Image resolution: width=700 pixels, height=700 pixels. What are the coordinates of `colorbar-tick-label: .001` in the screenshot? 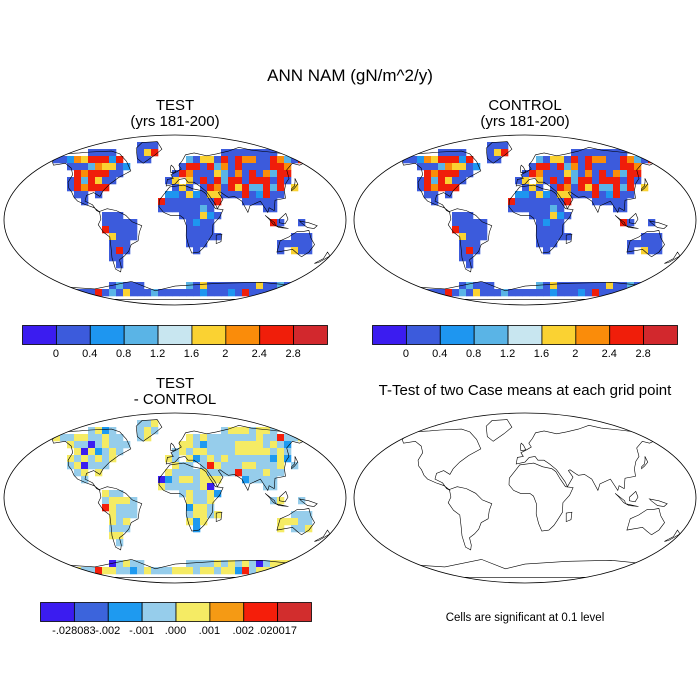 It's located at (209, 631).